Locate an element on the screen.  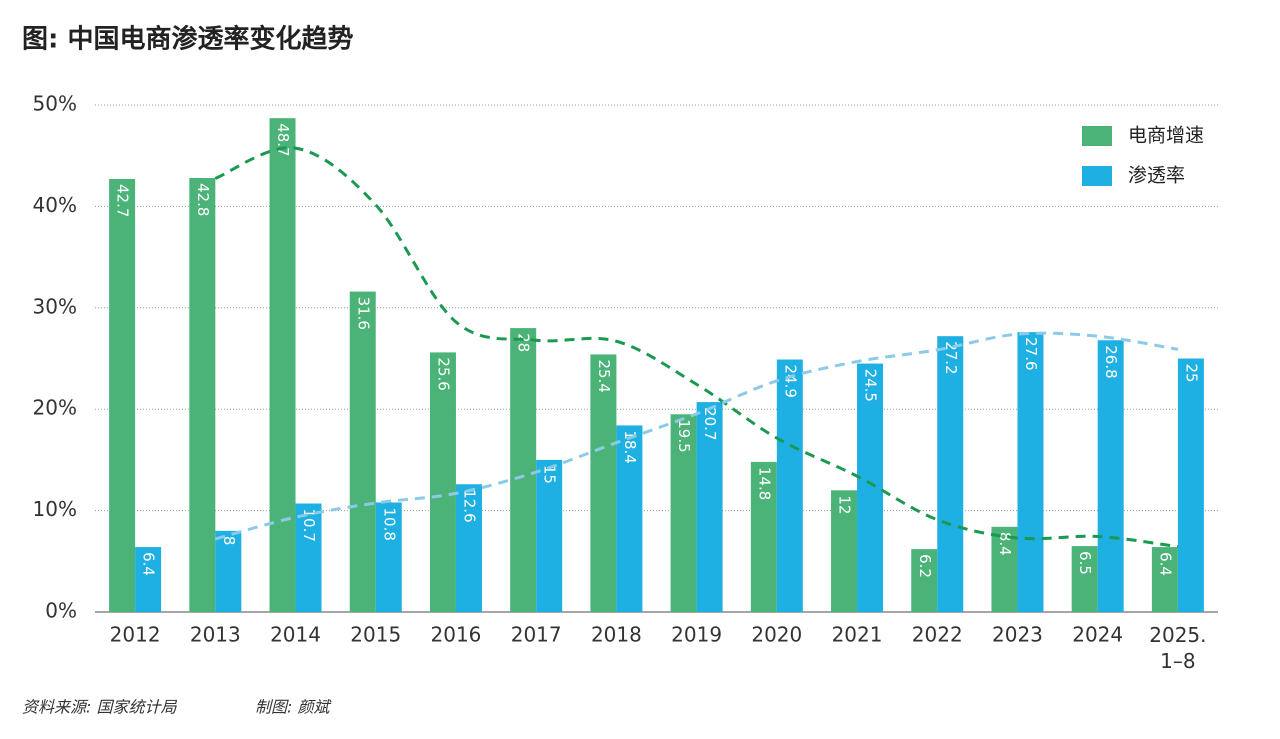
data-label: 31.6 is located at coordinates (363, 313).